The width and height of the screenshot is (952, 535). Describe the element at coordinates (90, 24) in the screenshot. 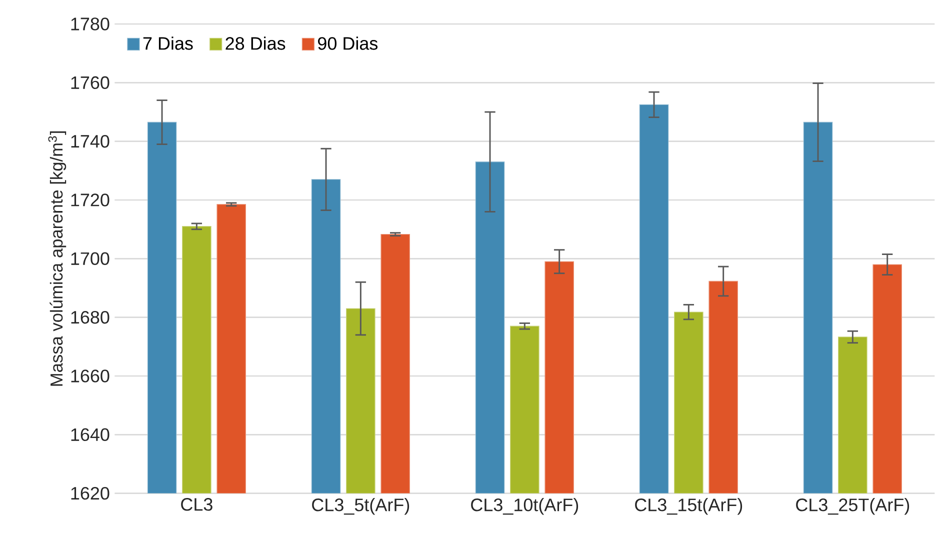

I see `y-tick-label: 1780` at that location.